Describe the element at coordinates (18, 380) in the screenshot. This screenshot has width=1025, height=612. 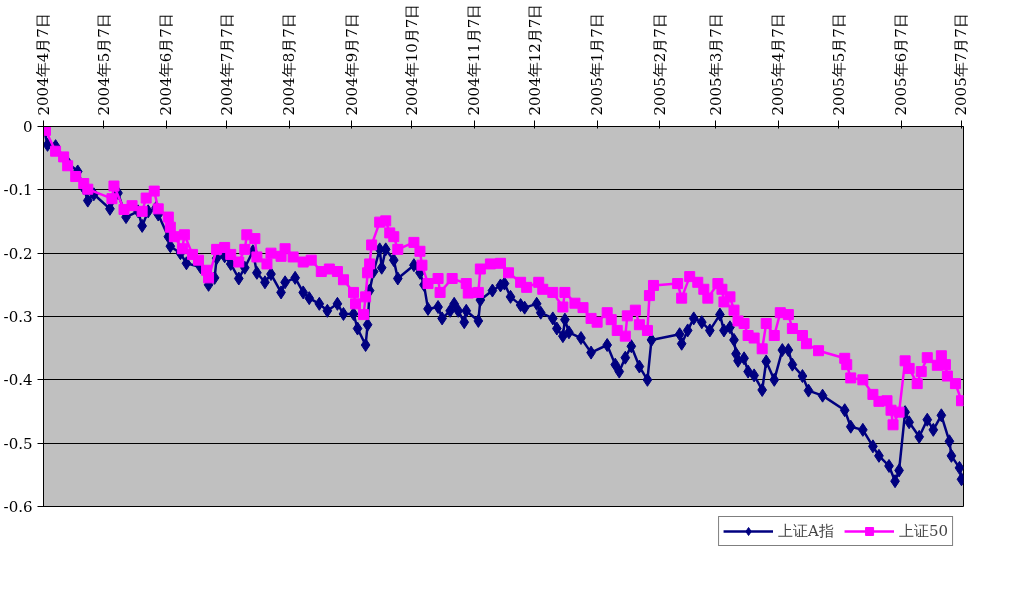
I see `y-tick-label: -0.4` at that location.